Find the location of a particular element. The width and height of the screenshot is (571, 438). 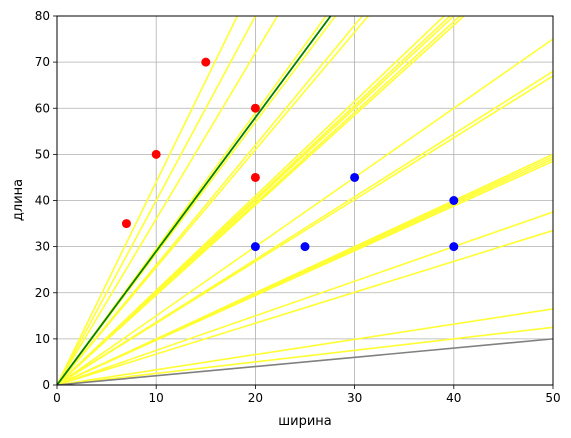

x-tick-label: 40 is located at coordinates (453, 398).